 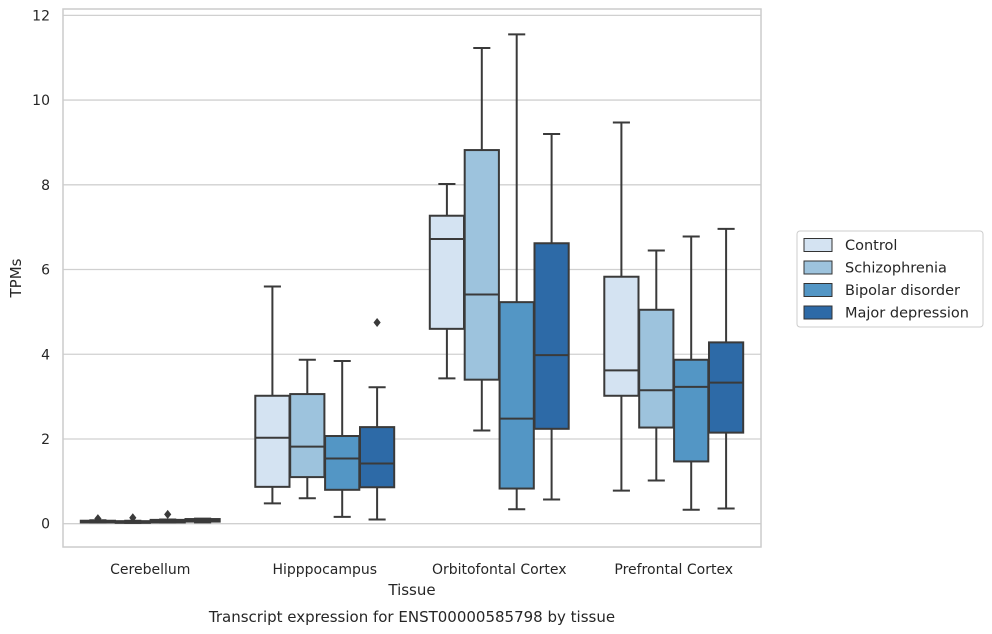 I want to click on y-tick-label: 4, so click(x=45, y=355).